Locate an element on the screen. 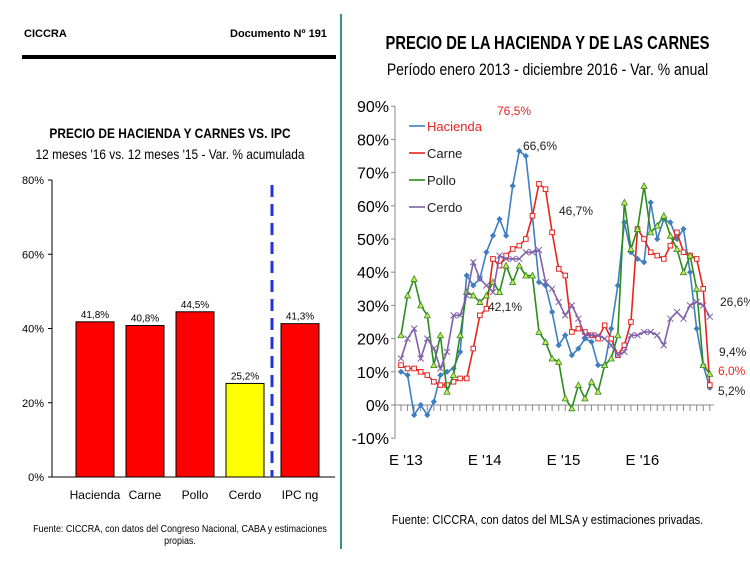  bar-ipc-ng is located at coordinates (300, 400).